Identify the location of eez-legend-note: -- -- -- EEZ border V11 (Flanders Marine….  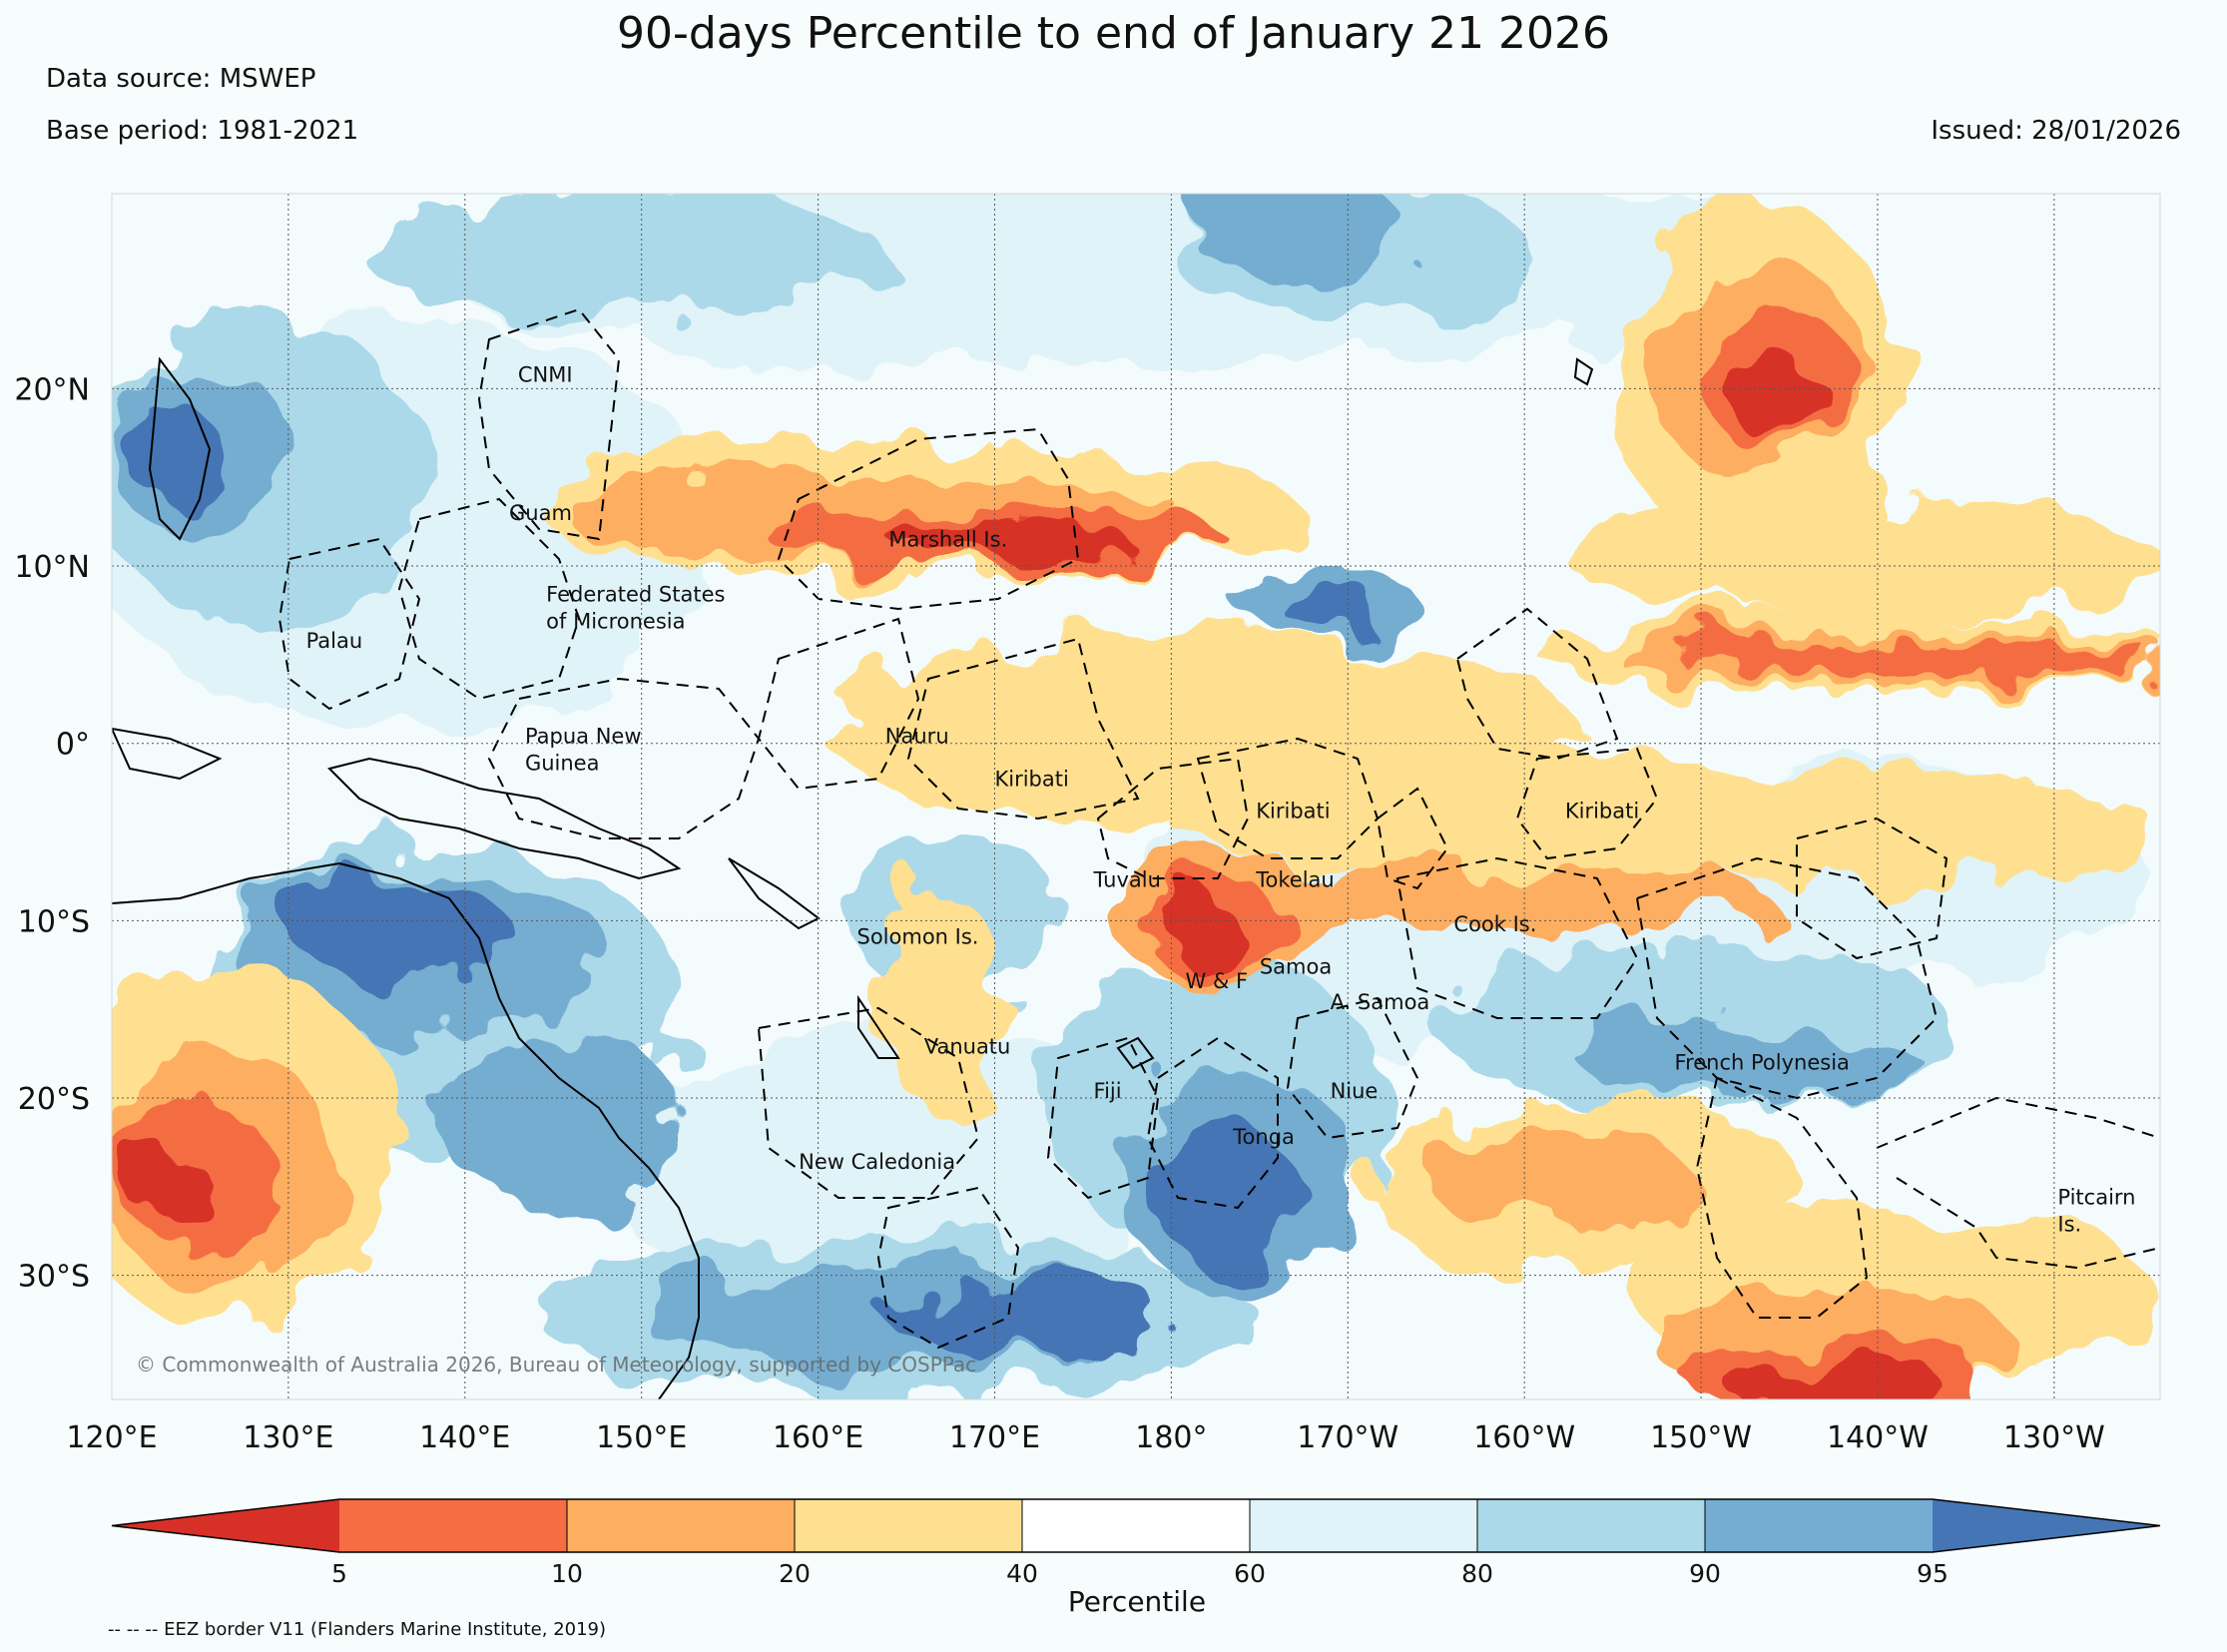
(357, 1629).